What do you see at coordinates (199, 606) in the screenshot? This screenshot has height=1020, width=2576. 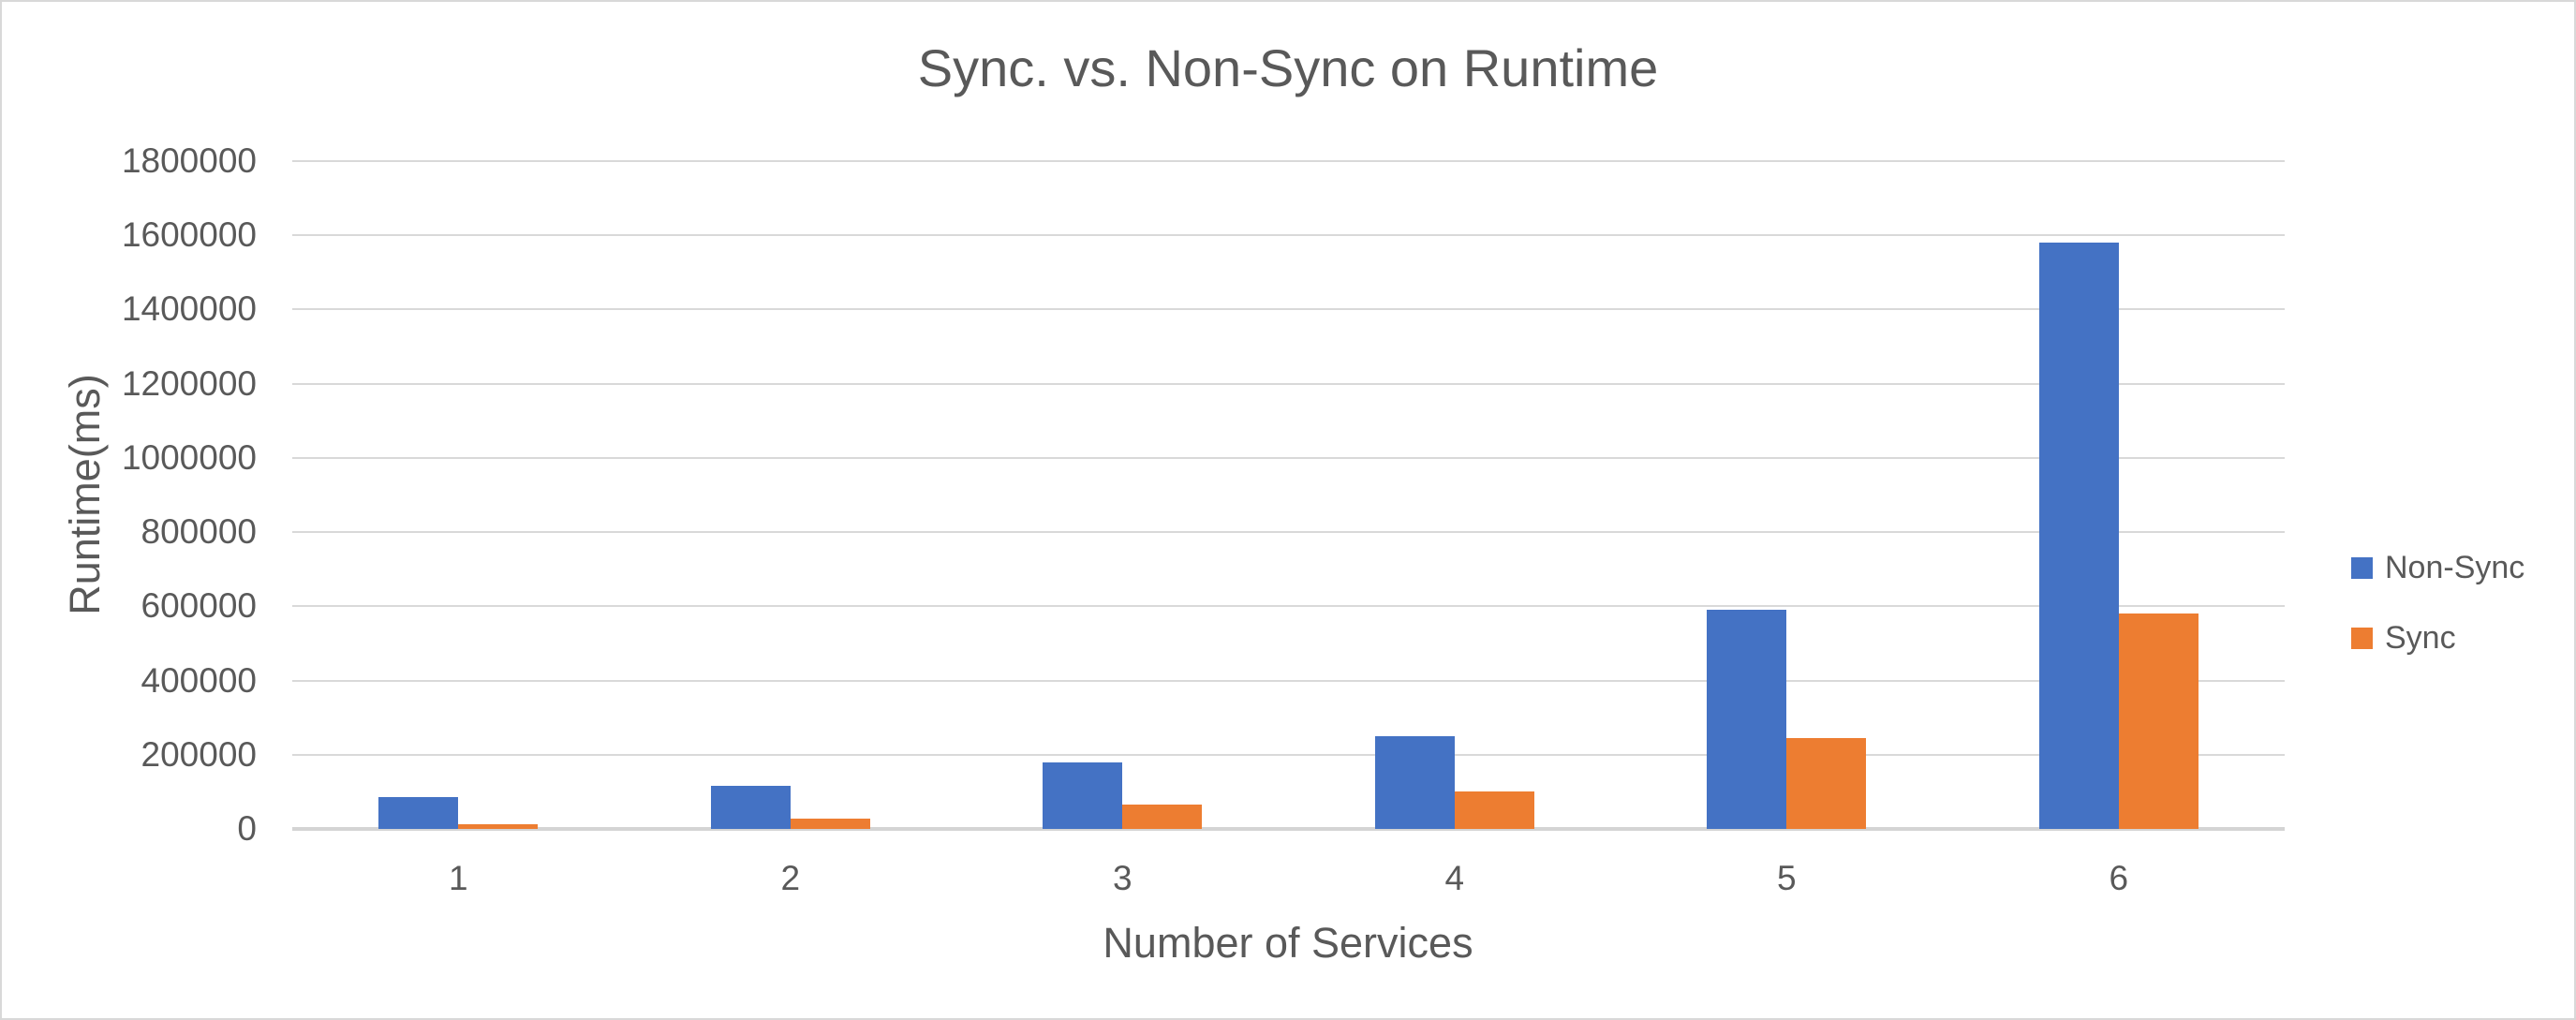 I see `y-tick-label-600000: 600000` at bounding box center [199, 606].